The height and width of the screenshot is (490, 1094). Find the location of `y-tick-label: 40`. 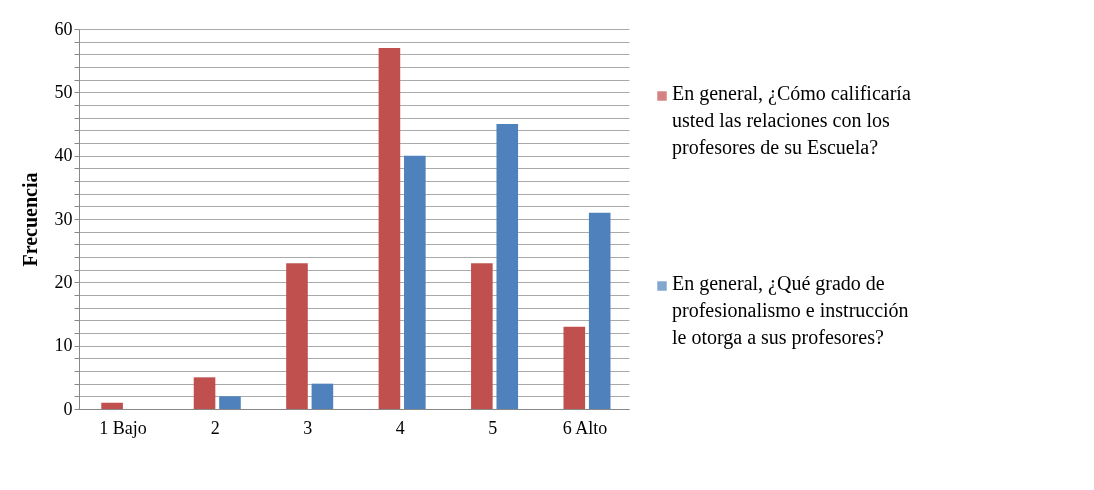

y-tick-label: 40 is located at coordinates (63, 155).